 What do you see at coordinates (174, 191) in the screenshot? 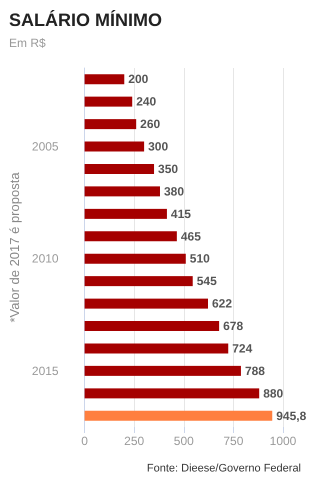
I see `data-label: 380` at bounding box center [174, 191].